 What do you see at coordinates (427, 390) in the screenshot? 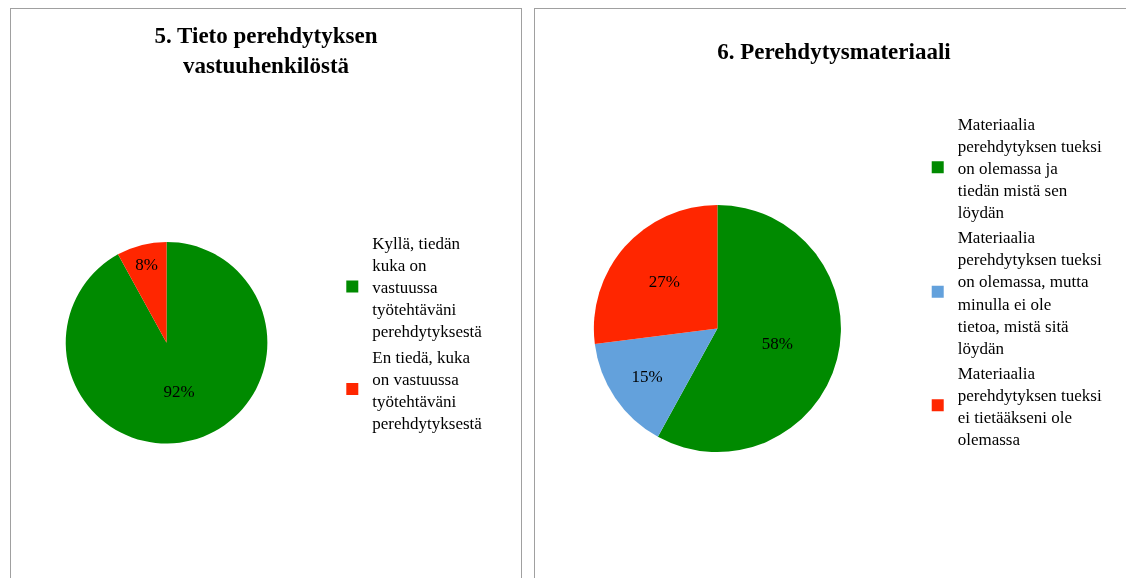
I see `legend-label: En tiedä, kuka on vastuussa työtehtäväni perehdytyksestä` at bounding box center [427, 390].